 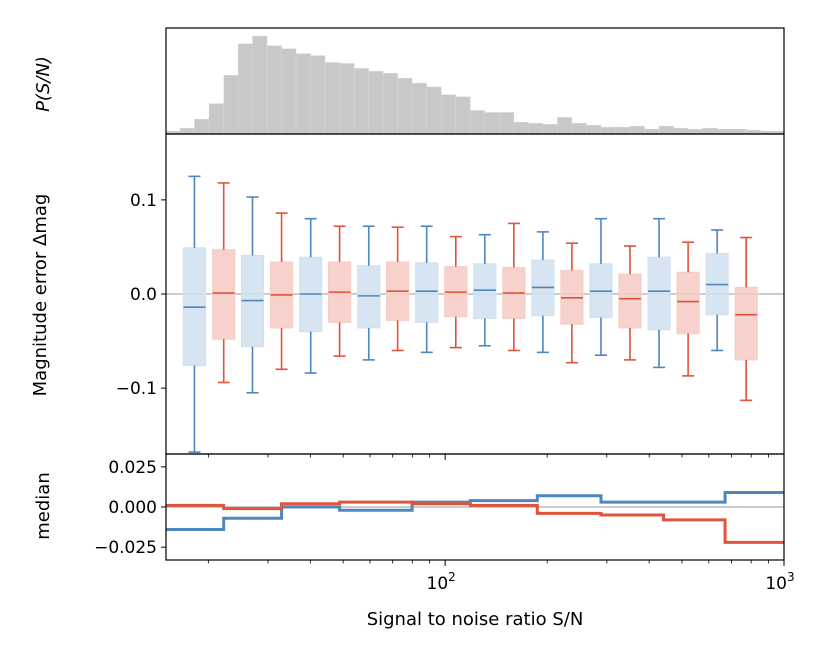 I want to click on y-tick-label: 0.1, so click(x=143, y=201).